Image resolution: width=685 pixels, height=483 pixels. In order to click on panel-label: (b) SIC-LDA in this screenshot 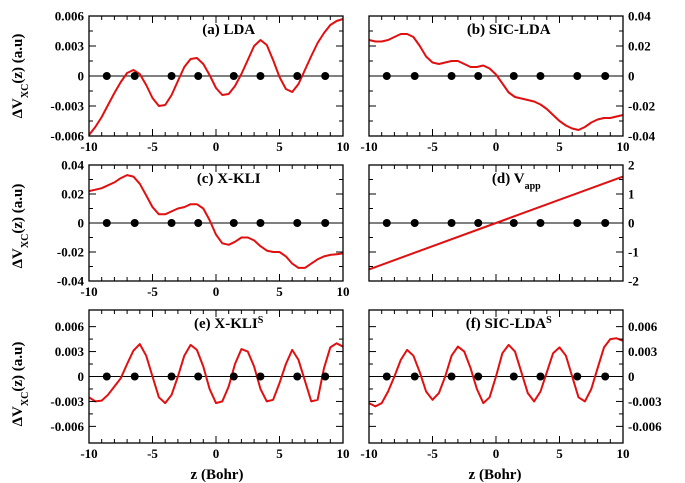, I will do `click(509, 30)`.